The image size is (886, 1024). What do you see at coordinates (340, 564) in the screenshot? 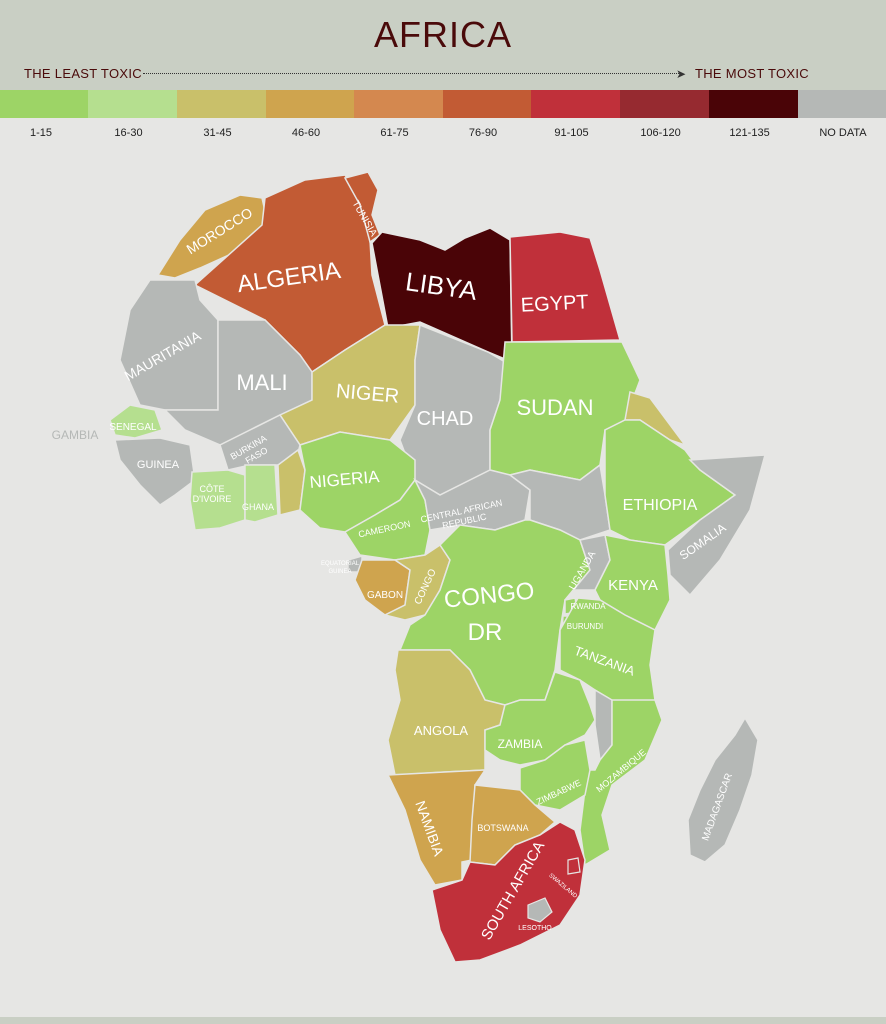
I see `label-equatorial-guinea-1: EQUATORIAL` at bounding box center [340, 564].